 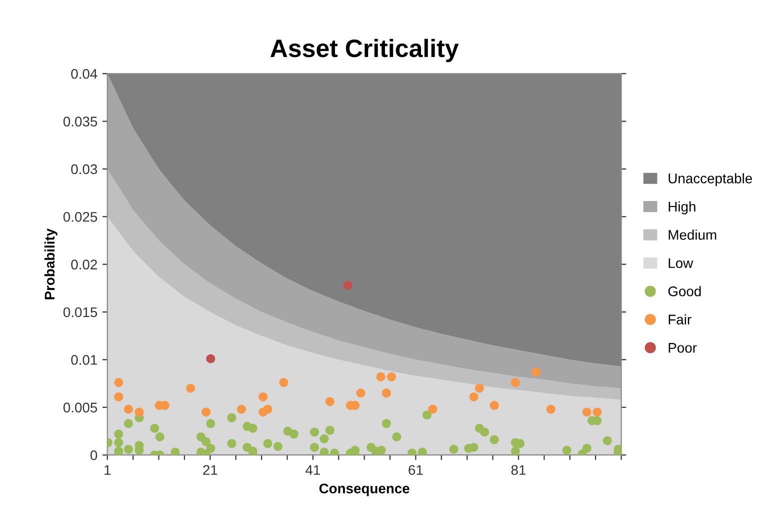 I want to click on x-tick-label: 21, so click(x=210, y=470).